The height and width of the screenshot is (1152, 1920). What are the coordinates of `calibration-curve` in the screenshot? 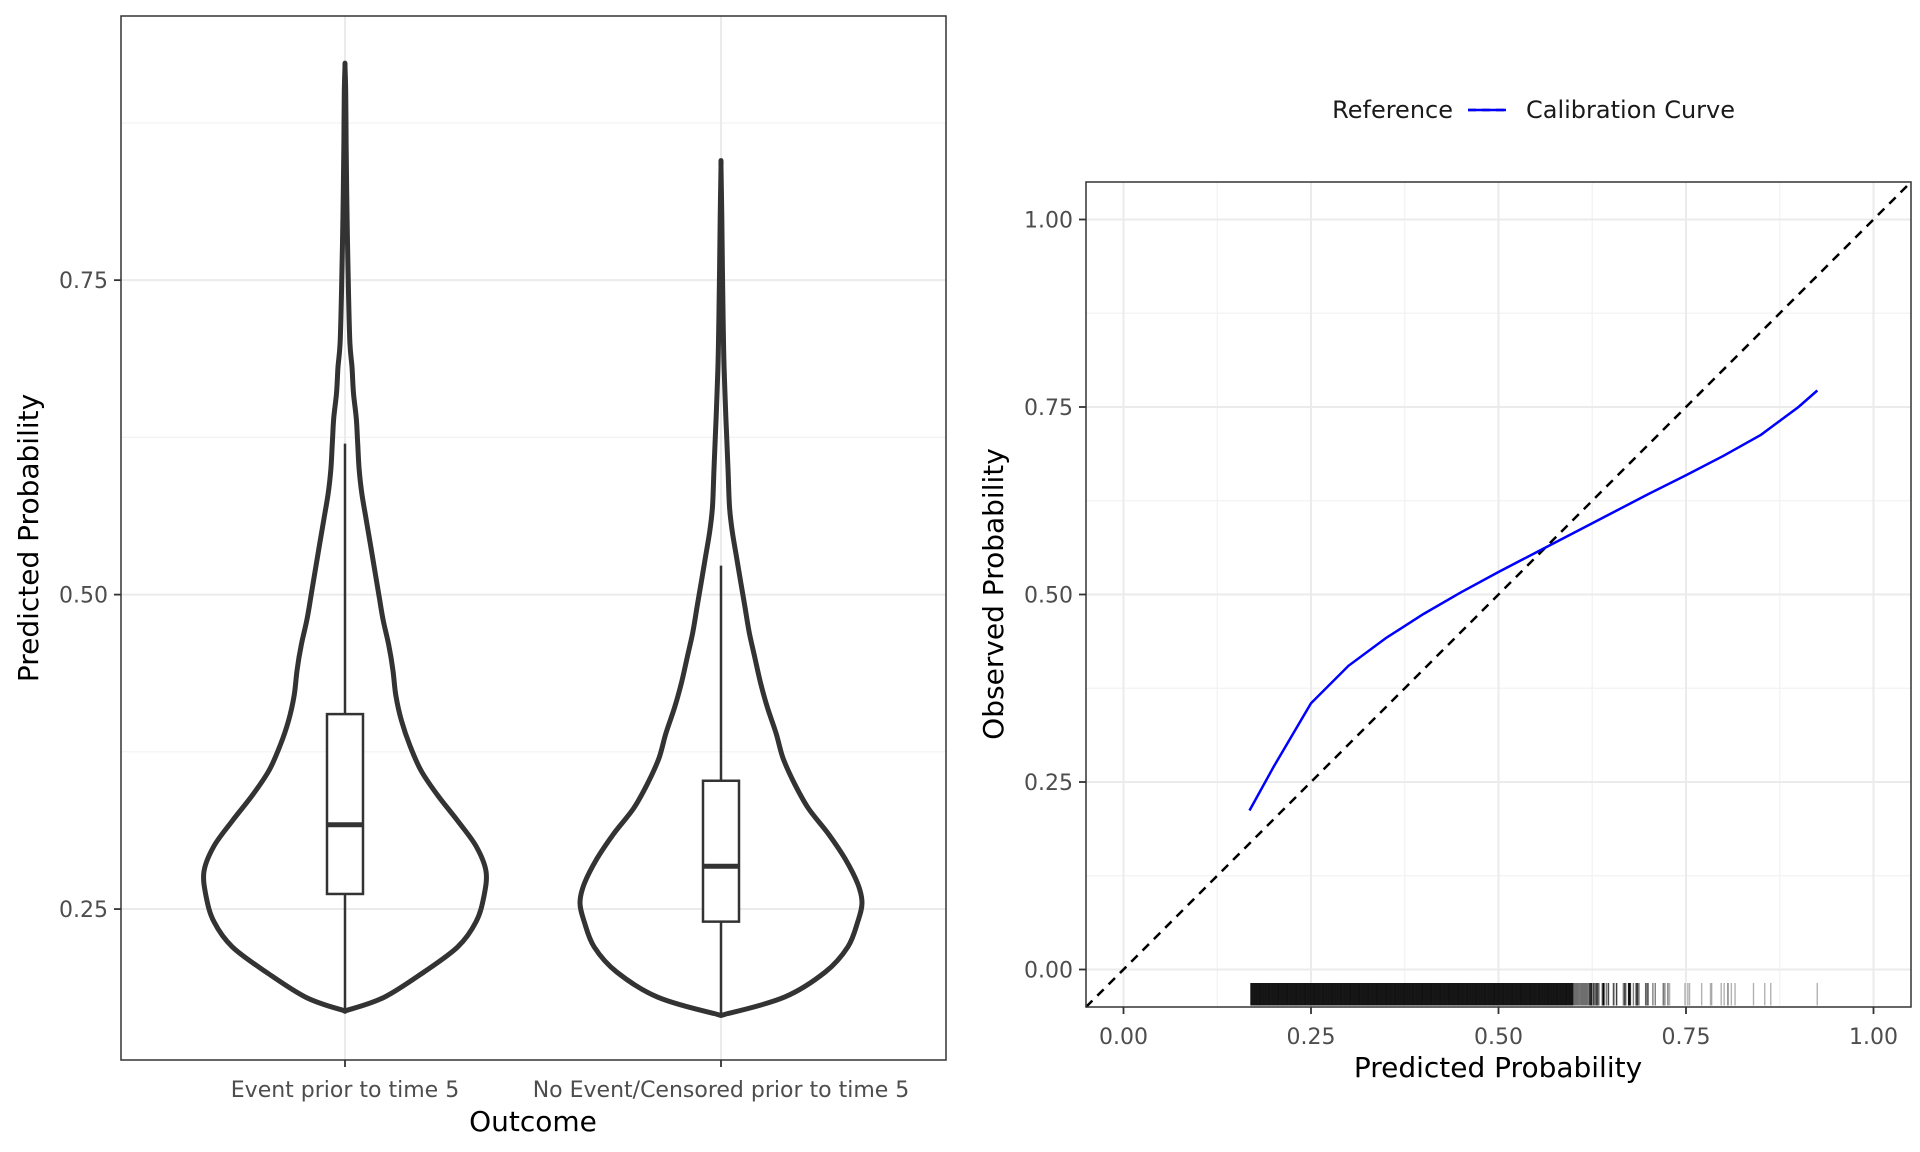 It's located at (1533, 600).